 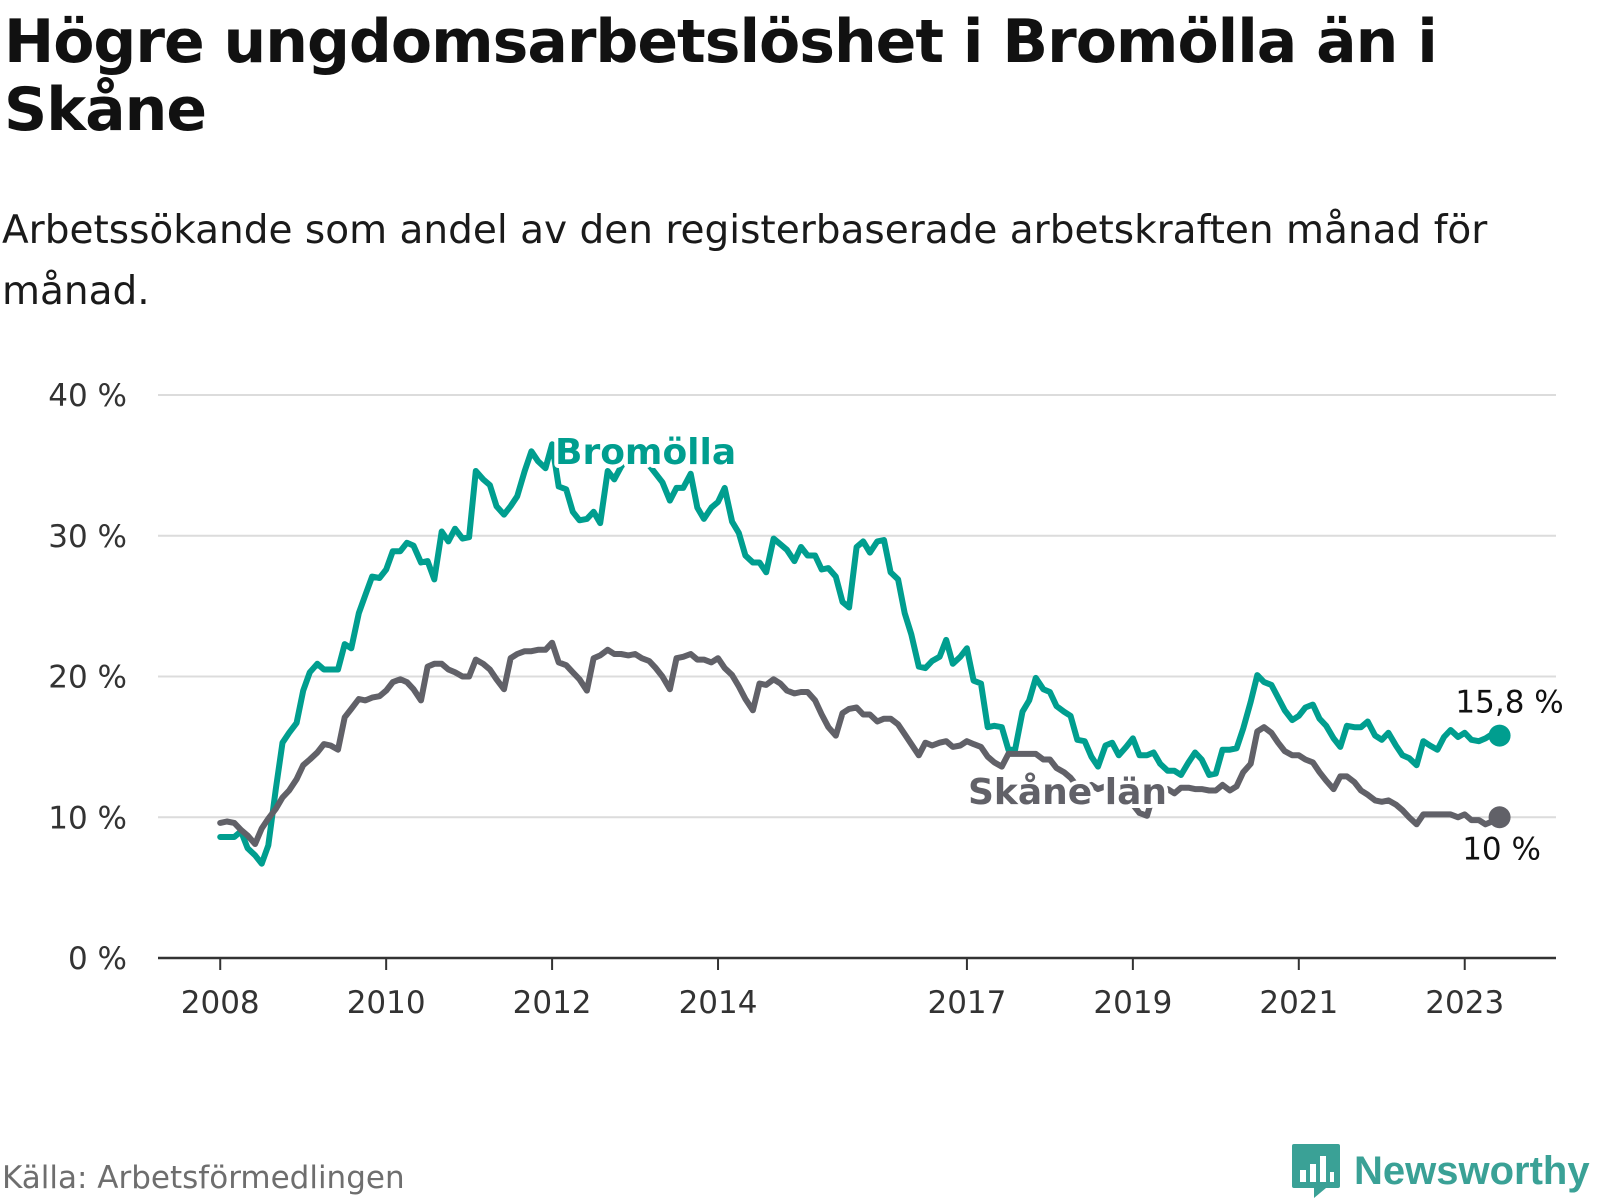 What do you see at coordinates (1499, 735) in the screenshot?
I see `end-dot-bromolla` at bounding box center [1499, 735].